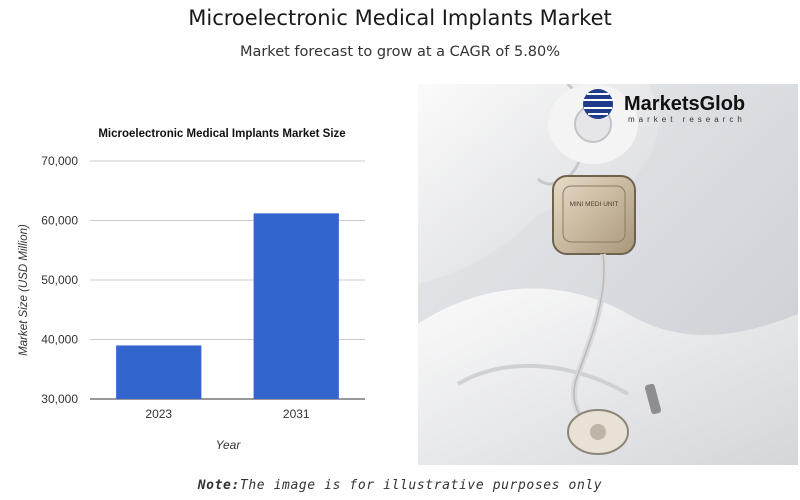 The image size is (800, 500). Describe the element at coordinates (296, 306) in the screenshot. I see `bar-2031` at that location.